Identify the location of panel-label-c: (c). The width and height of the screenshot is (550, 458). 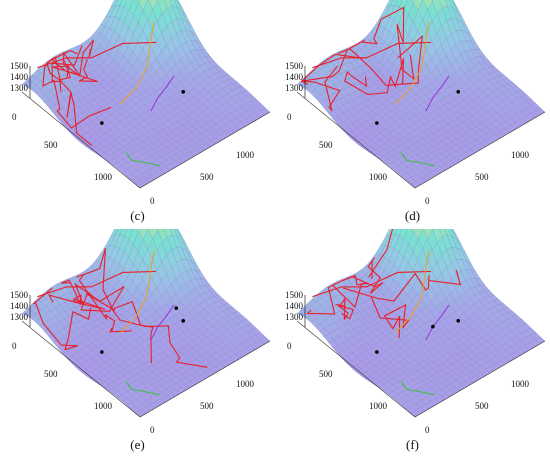
(137, 215).